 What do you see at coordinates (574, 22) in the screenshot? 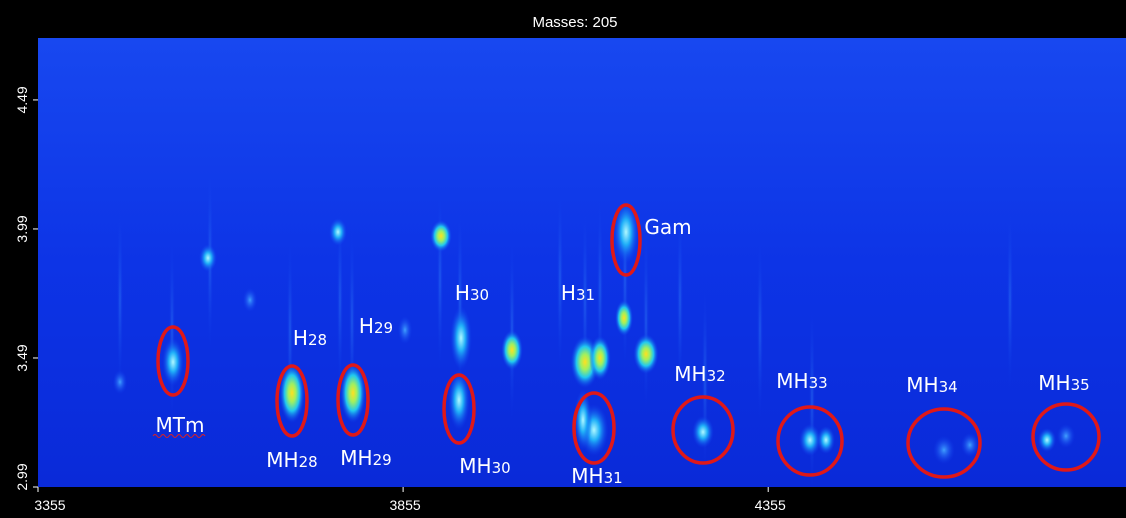
I see `chart-title: Masses: 205` at bounding box center [574, 22].